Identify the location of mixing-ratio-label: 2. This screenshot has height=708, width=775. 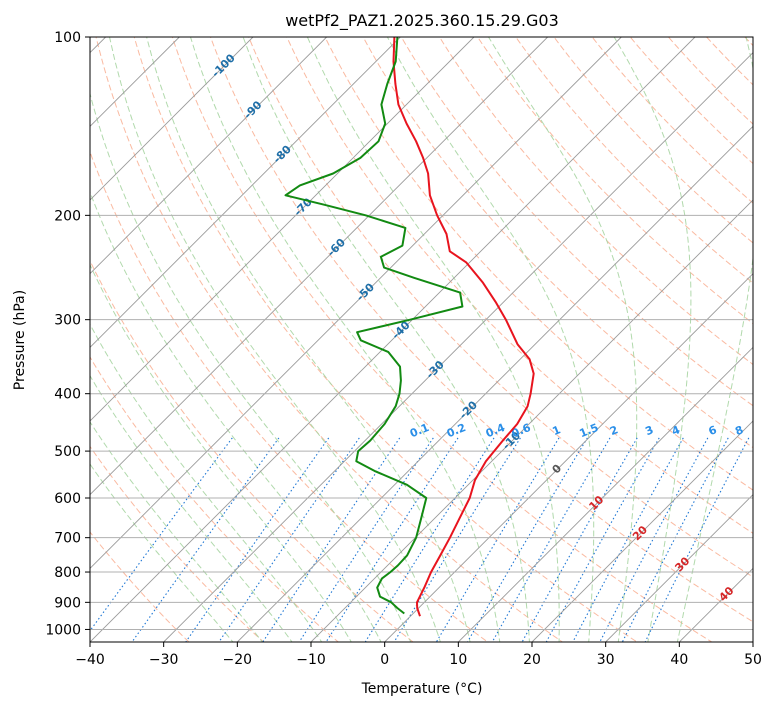
(614, 430).